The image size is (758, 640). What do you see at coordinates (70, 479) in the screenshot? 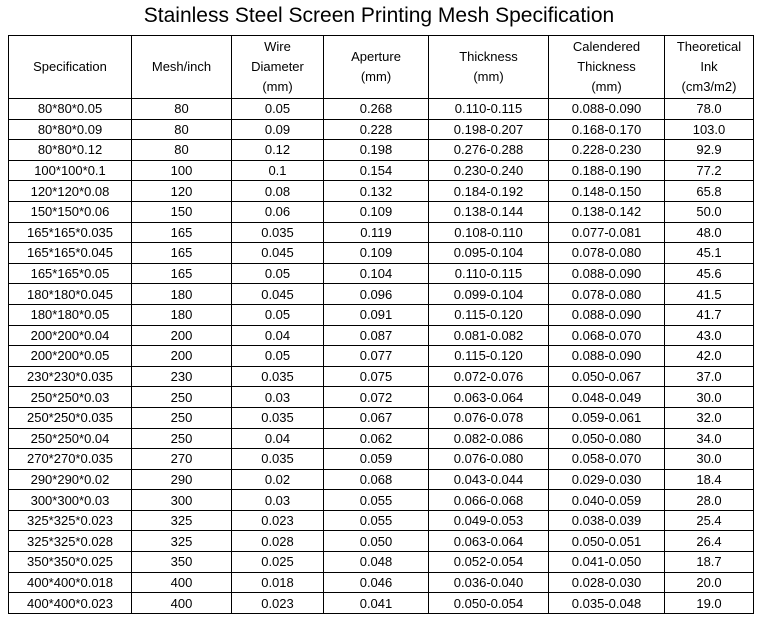
I see `cell-specification: 290*290*0.02` at bounding box center [70, 479].